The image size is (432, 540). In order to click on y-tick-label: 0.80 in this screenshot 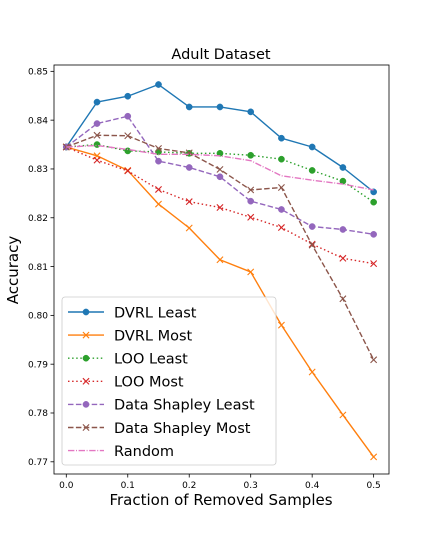, I will do `click(38, 317)`.